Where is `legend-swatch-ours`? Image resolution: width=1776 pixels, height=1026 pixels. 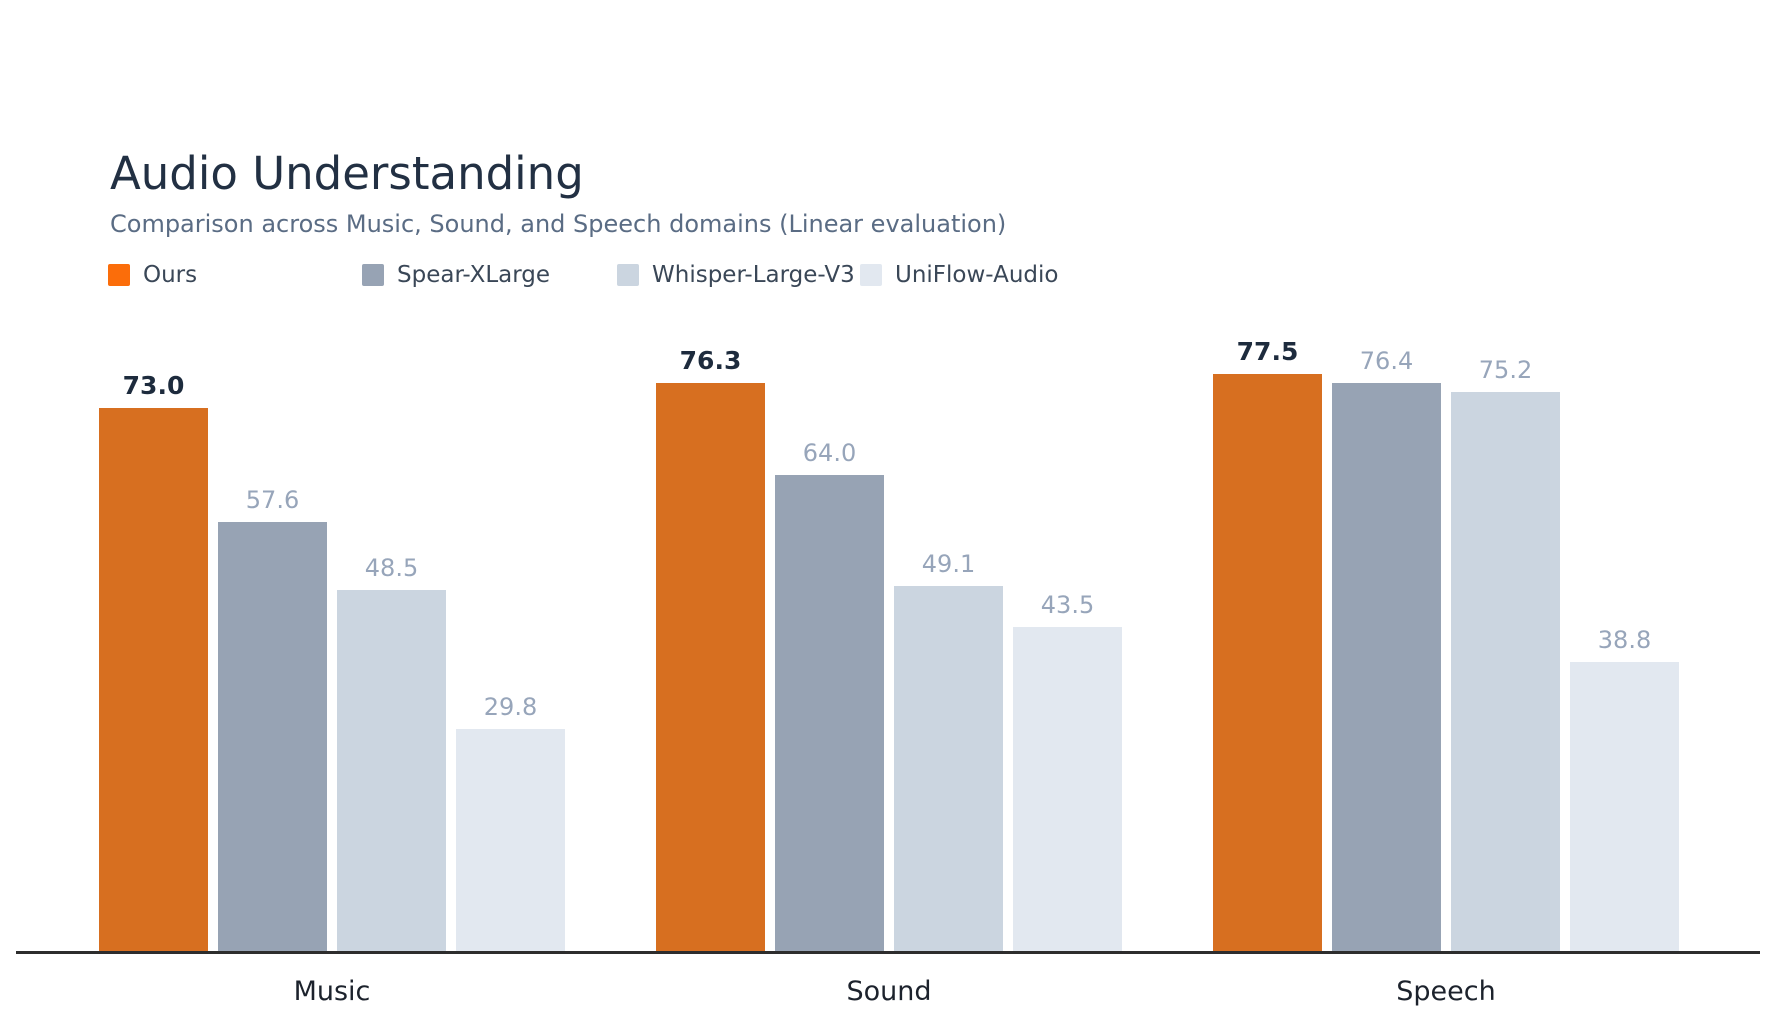 legend-swatch-ours is located at coordinates (119, 275).